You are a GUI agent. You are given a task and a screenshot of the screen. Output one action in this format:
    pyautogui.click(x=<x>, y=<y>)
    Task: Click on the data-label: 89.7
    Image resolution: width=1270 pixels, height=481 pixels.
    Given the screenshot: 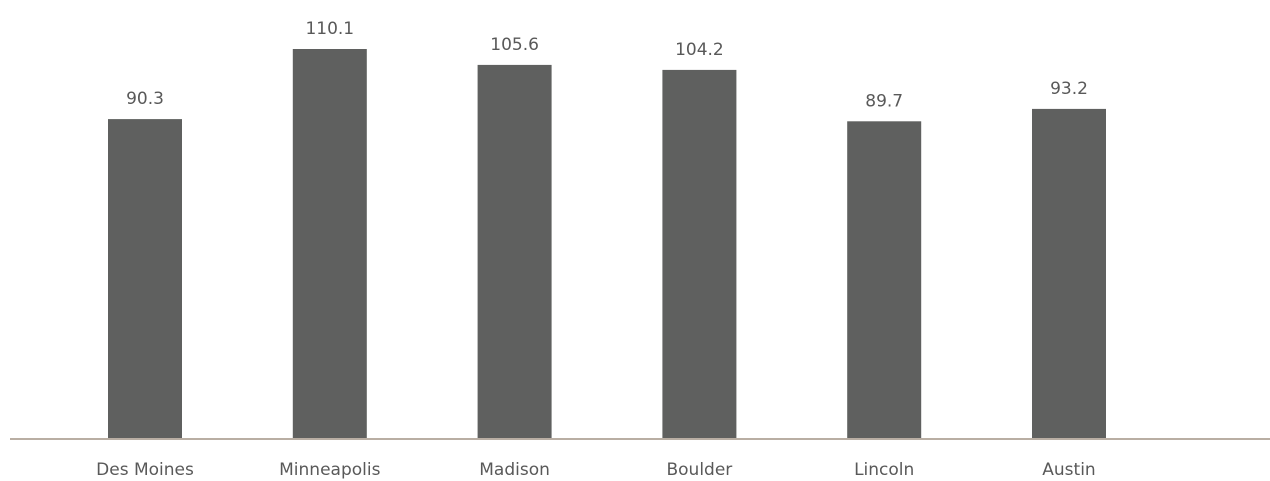 What is the action you would take?
    pyautogui.click(x=884, y=101)
    